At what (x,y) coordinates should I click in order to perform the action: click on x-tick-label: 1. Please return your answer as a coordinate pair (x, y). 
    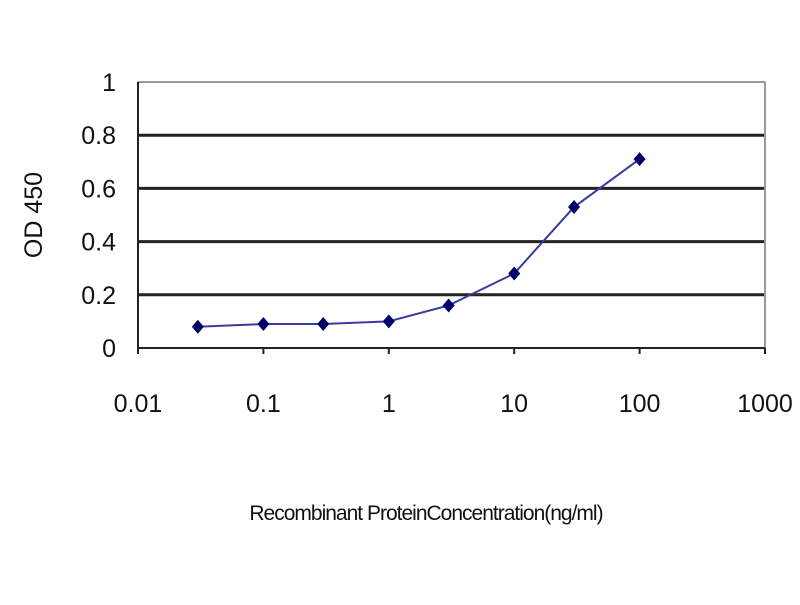
    Looking at the image, I should click on (389, 404).